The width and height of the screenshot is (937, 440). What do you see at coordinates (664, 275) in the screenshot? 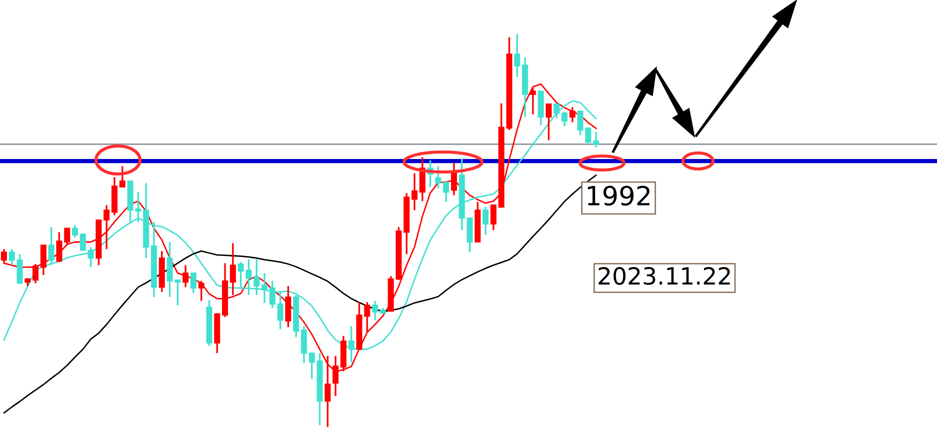
I see `annotation: 2023.11.22` at bounding box center [664, 275].